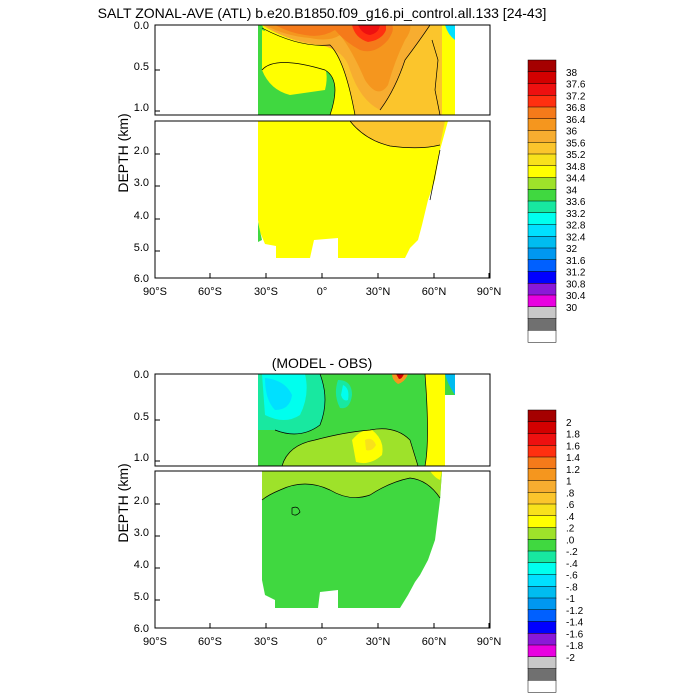 The image size is (700, 700). Describe the element at coordinates (155, 292) in the screenshot. I see `salinity-xtick: 90°S` at that location.